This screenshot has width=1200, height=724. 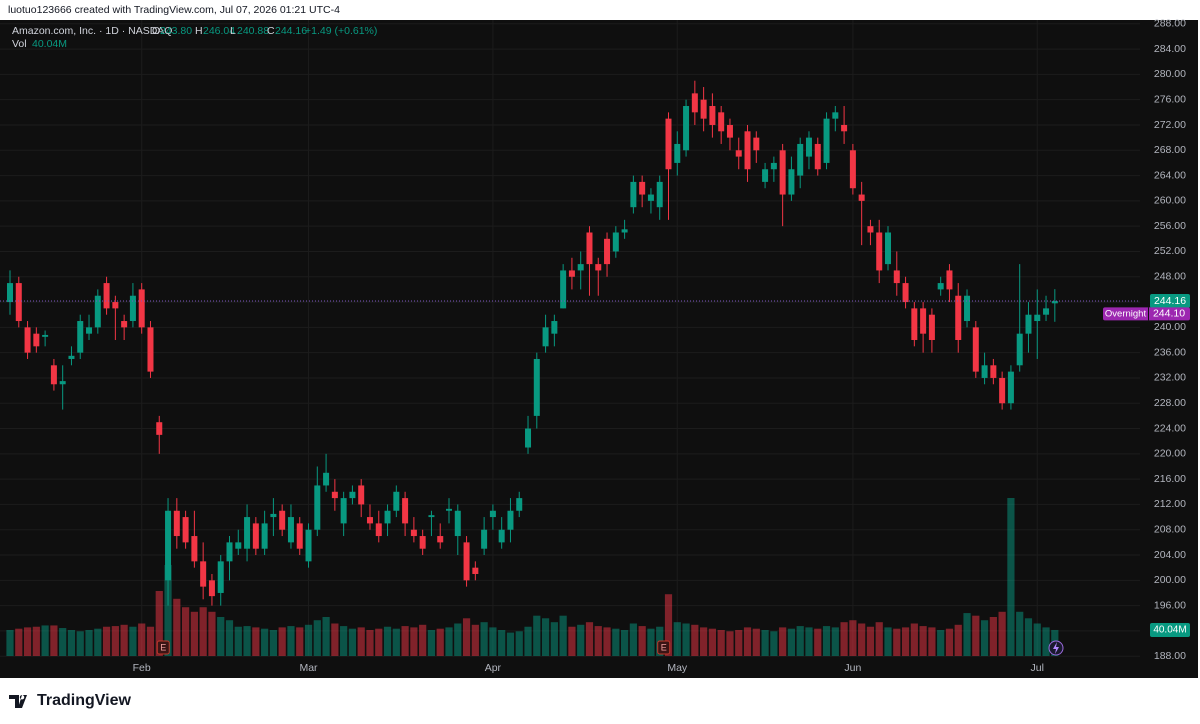 I want to click on lightning-icon, so click(x=1056, y=648).